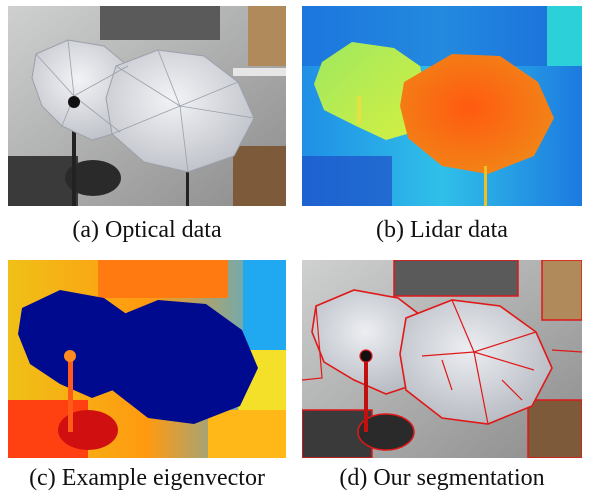 The image size is (590, 493). I want to click on caption-b: (b) Lidar data, so click(442, 230).